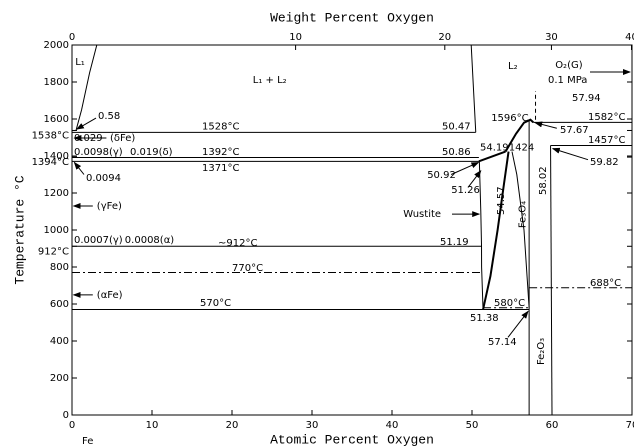  What do you see at coordinates (220, 152) in the screenshot?
I see `annotation: 1392°C` at bounding box center [220, 152].